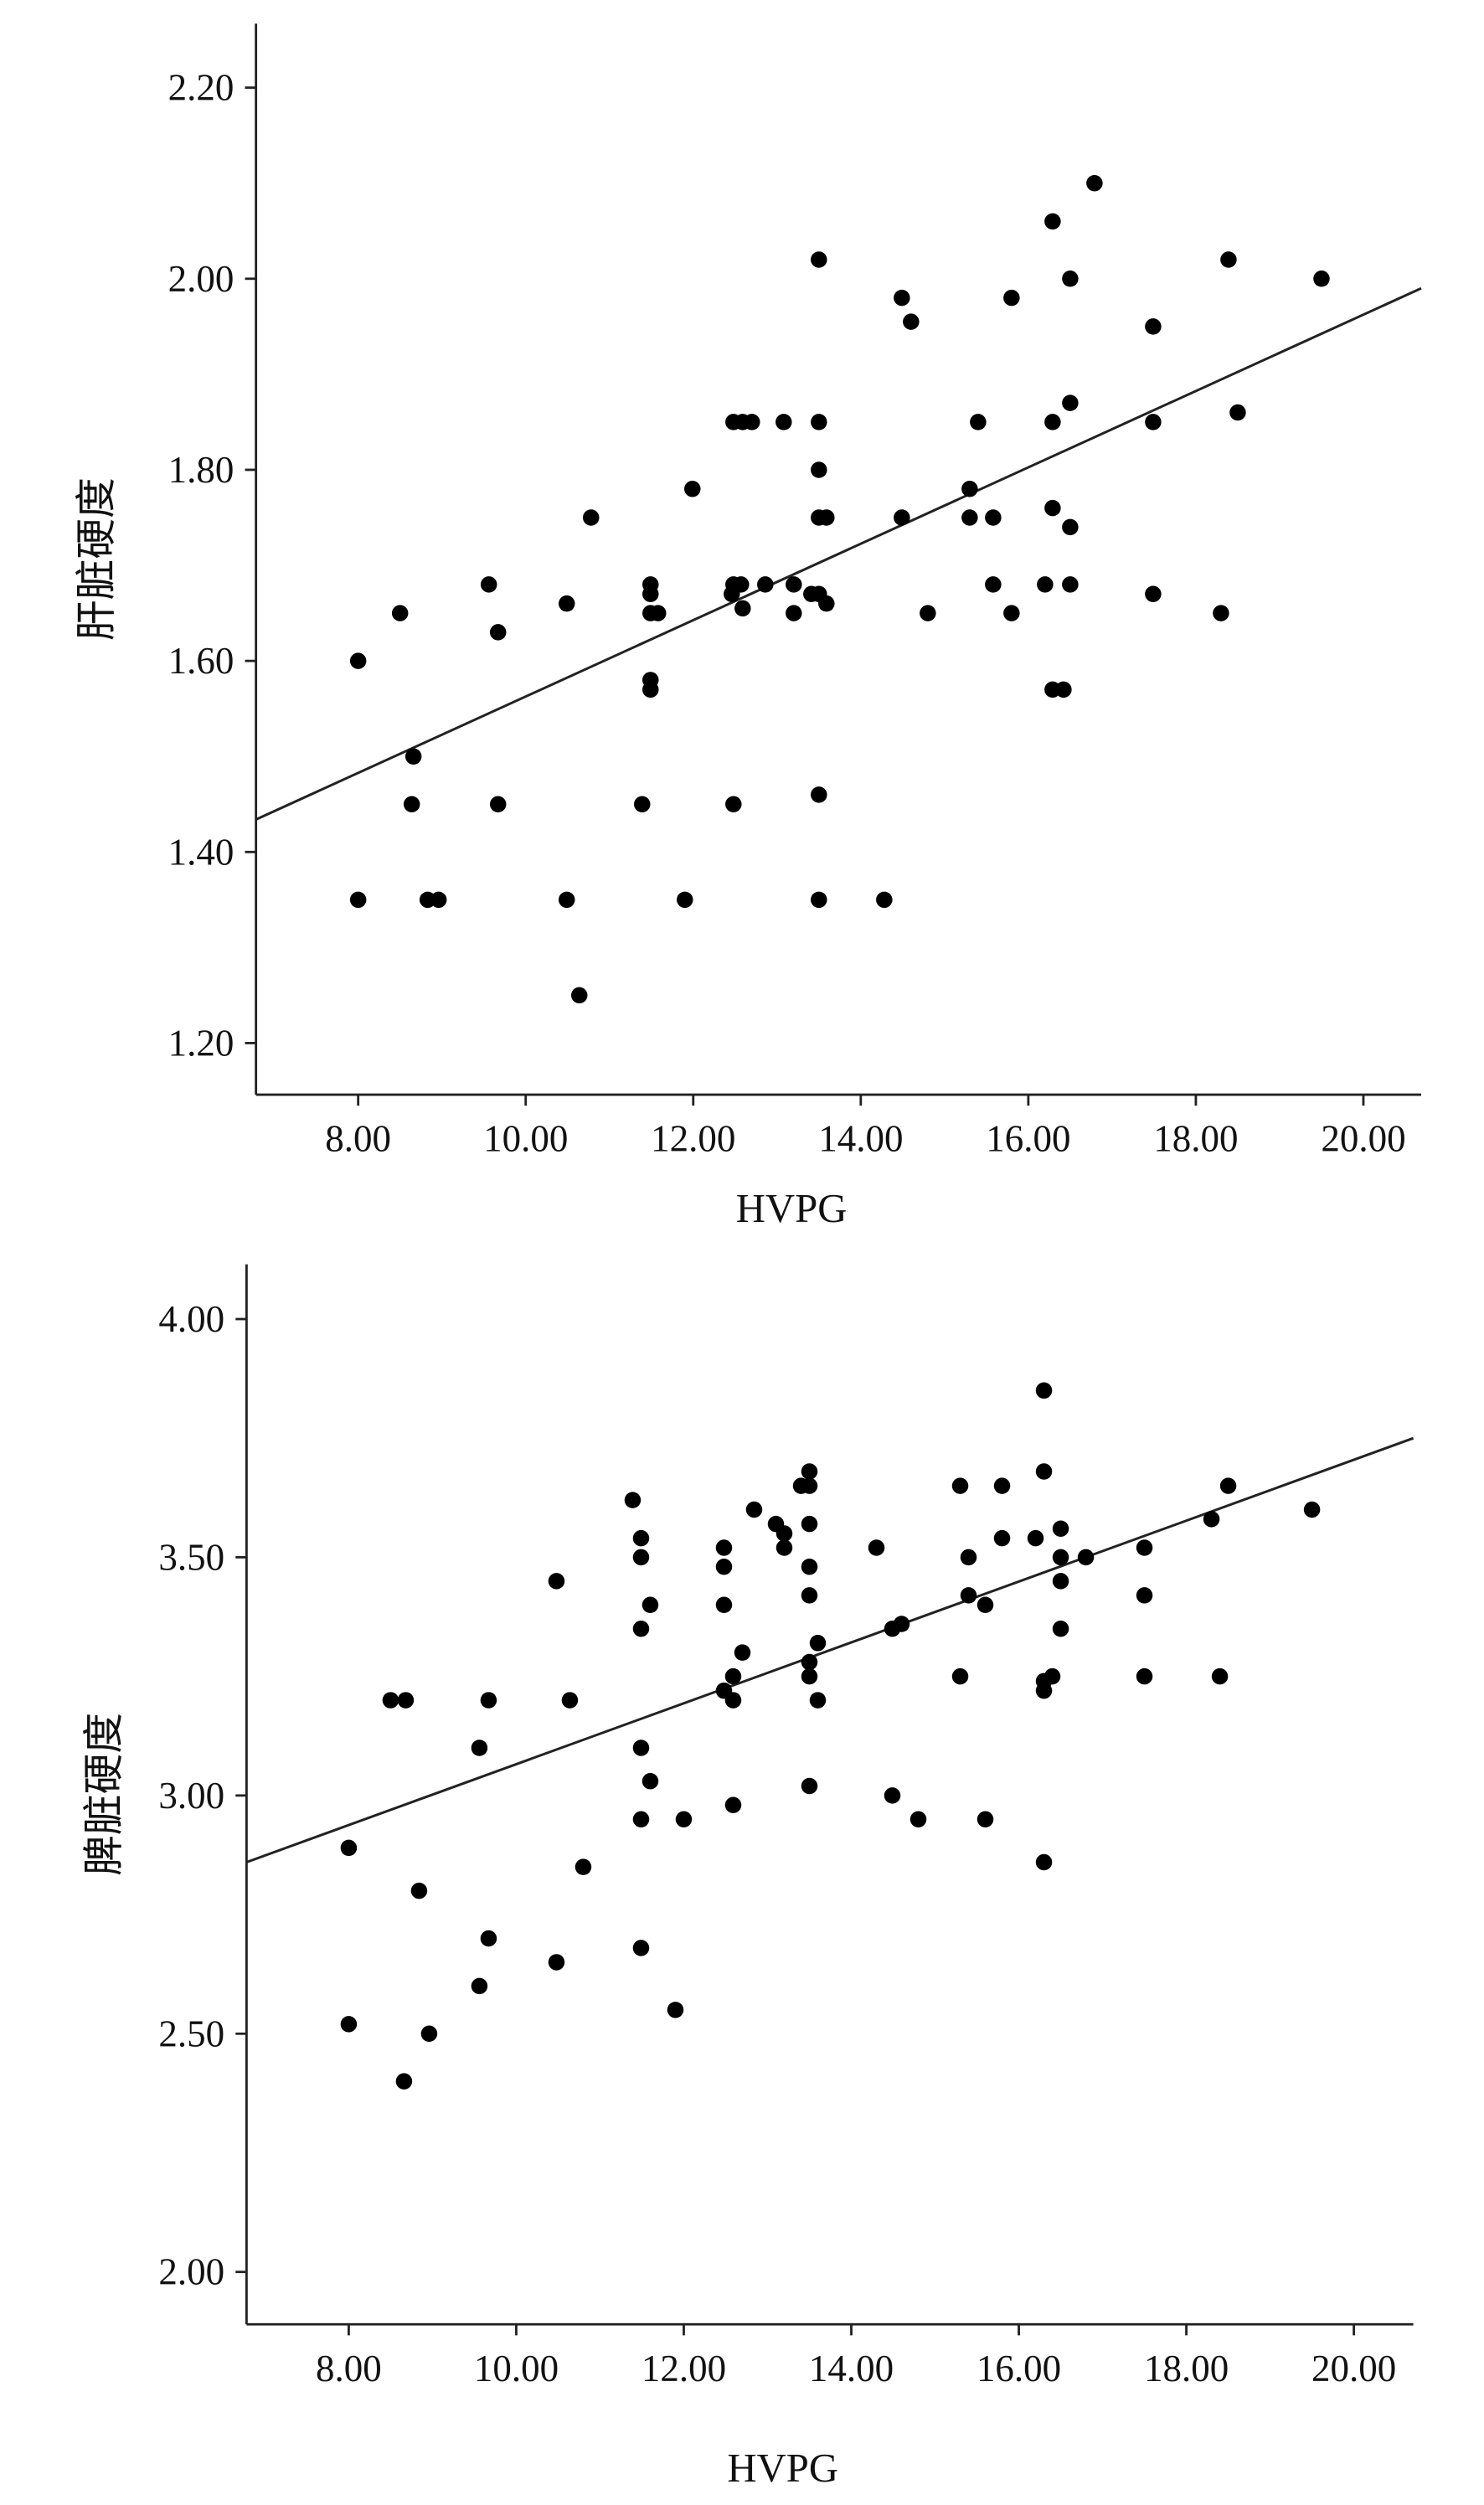  What do you see at coordinates (1353, 2368) in the screenshot?
I see `x-tick-label: 20.00` at bounding box center [1353, 2368].